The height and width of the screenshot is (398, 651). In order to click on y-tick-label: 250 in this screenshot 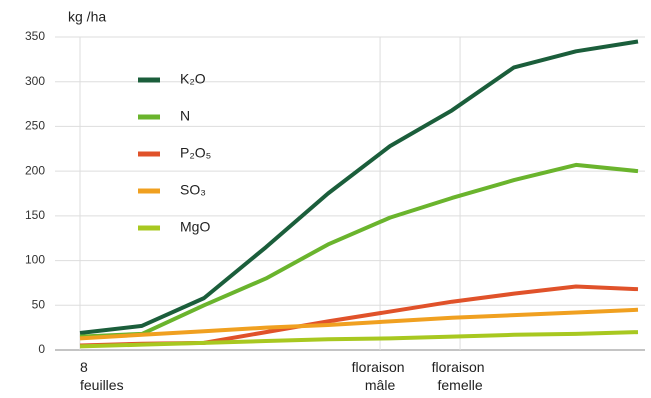, I will do `click(35, 126)`.